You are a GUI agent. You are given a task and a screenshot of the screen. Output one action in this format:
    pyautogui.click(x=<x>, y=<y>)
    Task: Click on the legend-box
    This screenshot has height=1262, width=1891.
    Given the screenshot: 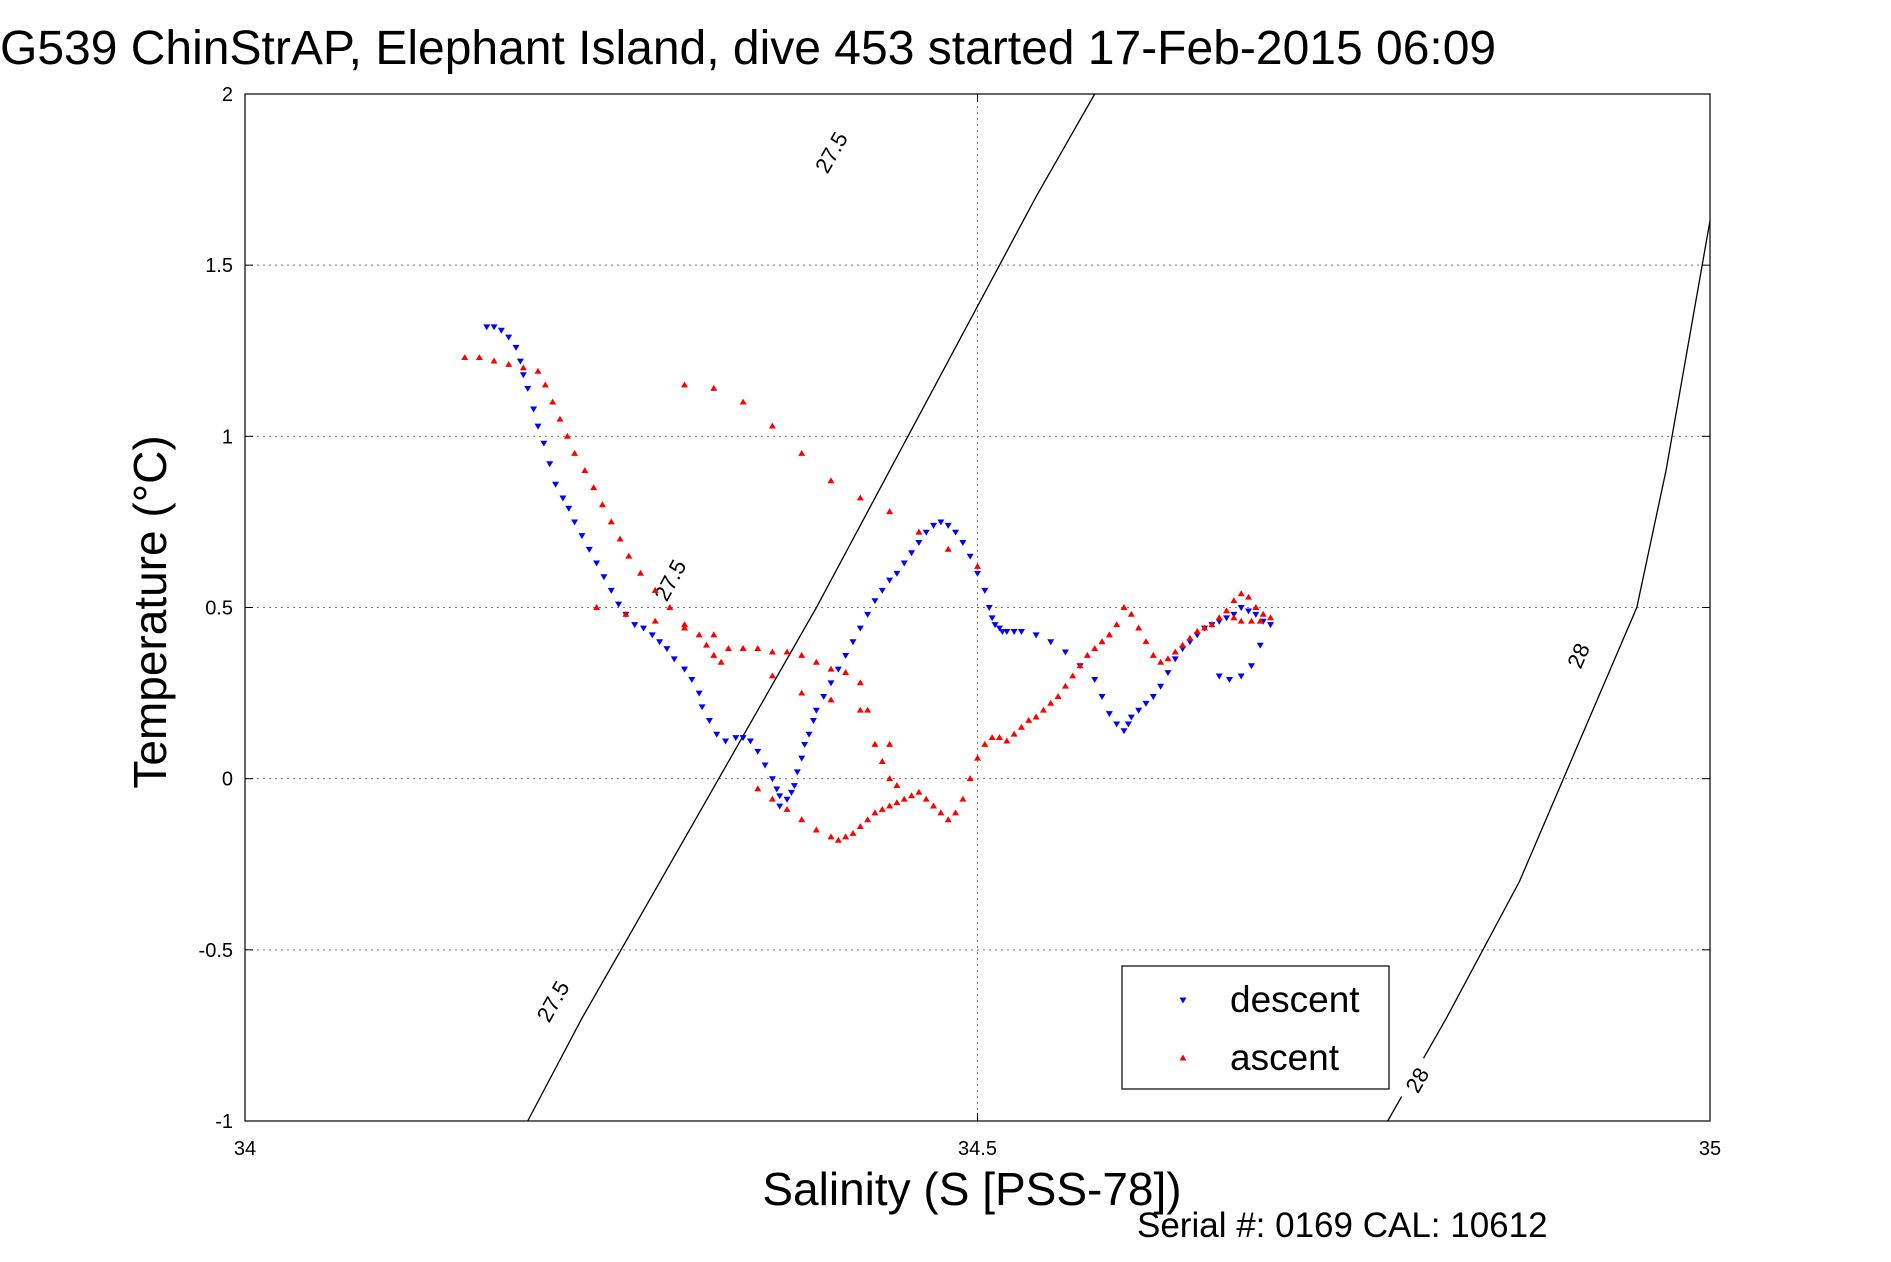 What is the action you would take?
    pyautogui.click(x=1255, y=1027)
    